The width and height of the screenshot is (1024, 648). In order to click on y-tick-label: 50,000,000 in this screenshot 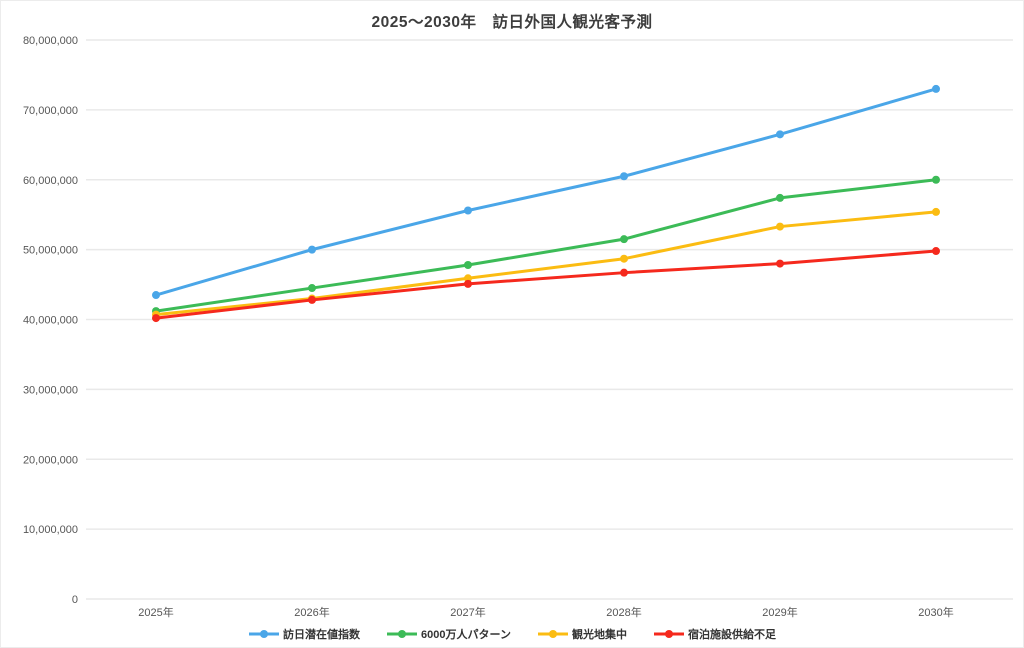, I will do `click(50, 251)`.